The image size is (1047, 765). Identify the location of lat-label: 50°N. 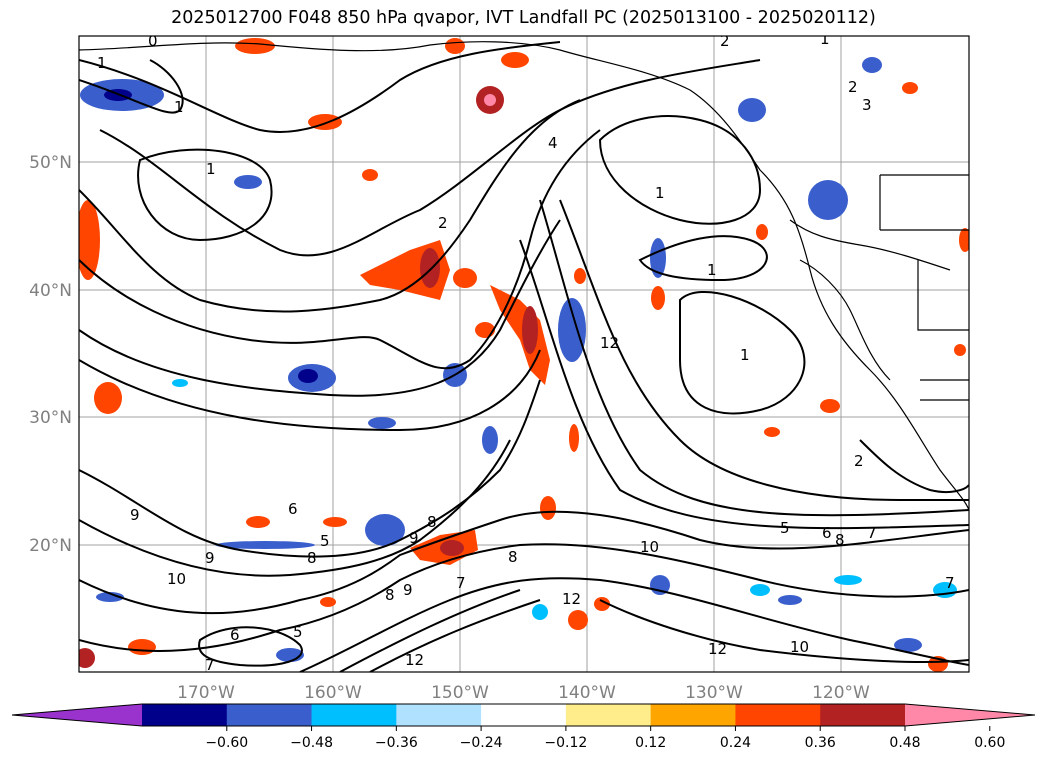
(50, 163).